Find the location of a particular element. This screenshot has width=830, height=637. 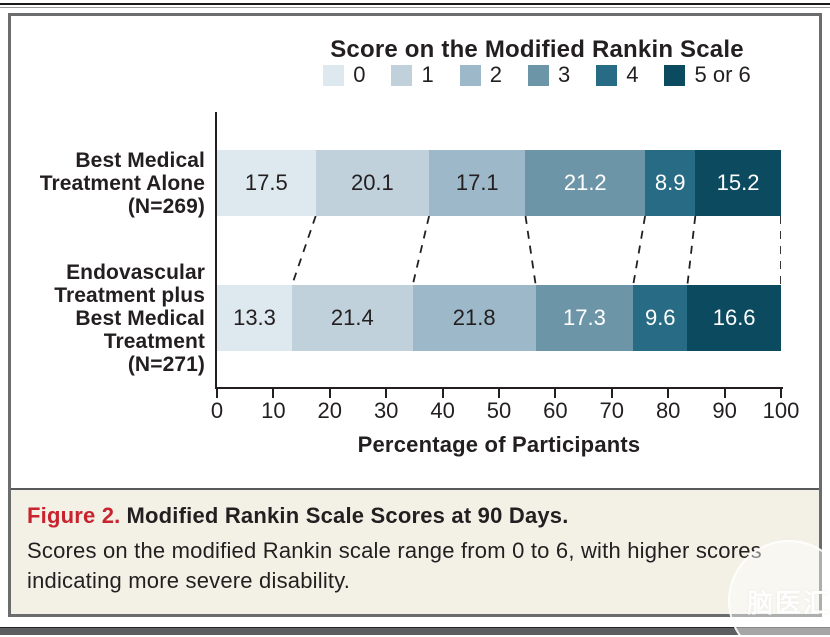

x-axis-tick-label: 60 is located at coordinates (555, 410).